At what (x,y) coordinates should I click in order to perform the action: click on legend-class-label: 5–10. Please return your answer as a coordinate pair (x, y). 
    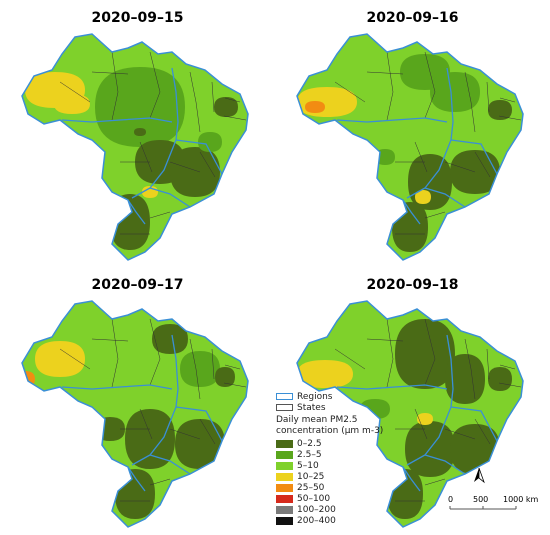
    Looking at the image, I should click on (308, 465).